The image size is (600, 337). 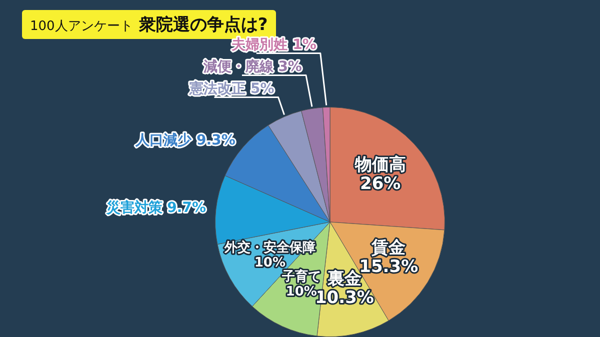 What do you see at coordinates (273, 44) in the screenshot?
I see `slice-label: 夫婦別姓 1%` at bounding box center [273, 44].